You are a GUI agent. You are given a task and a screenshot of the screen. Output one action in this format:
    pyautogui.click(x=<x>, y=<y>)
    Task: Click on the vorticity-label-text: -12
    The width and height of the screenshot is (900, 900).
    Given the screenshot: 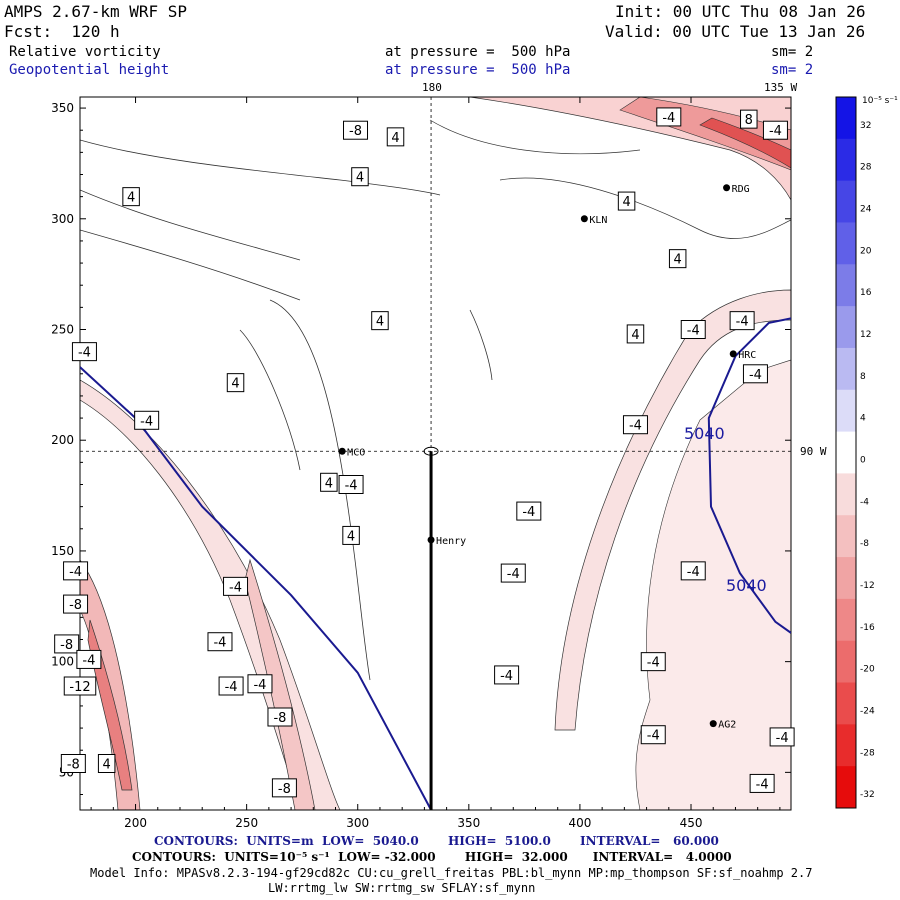 What is the action you would take?
    pyautogui.click(x=79, y=687)
    